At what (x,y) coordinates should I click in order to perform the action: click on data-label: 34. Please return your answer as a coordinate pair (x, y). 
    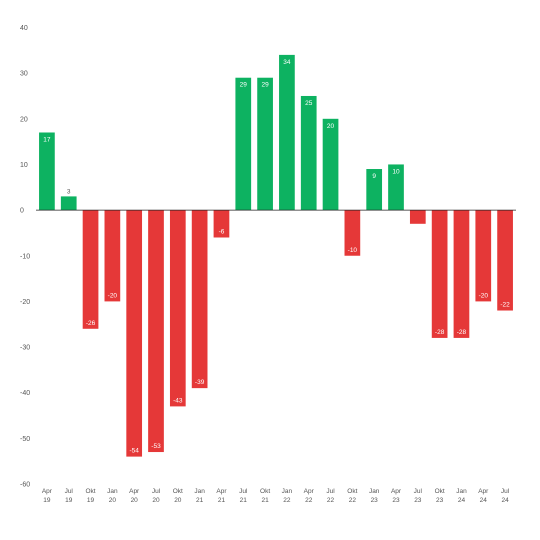
    Looking at the image, I should click on (287, 62).